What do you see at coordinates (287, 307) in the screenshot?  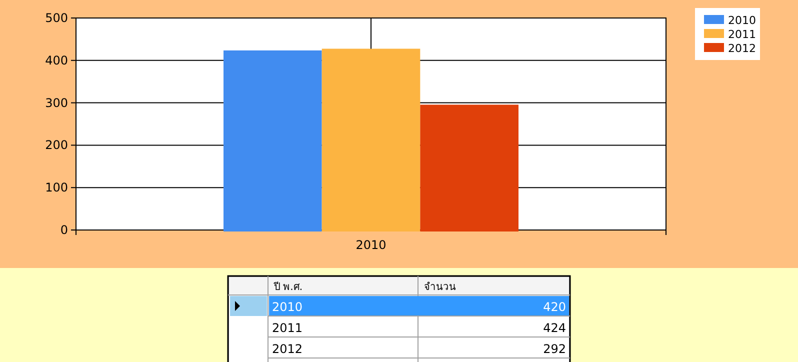 I see `category-label: 2010` at bounding box center [287, 307].